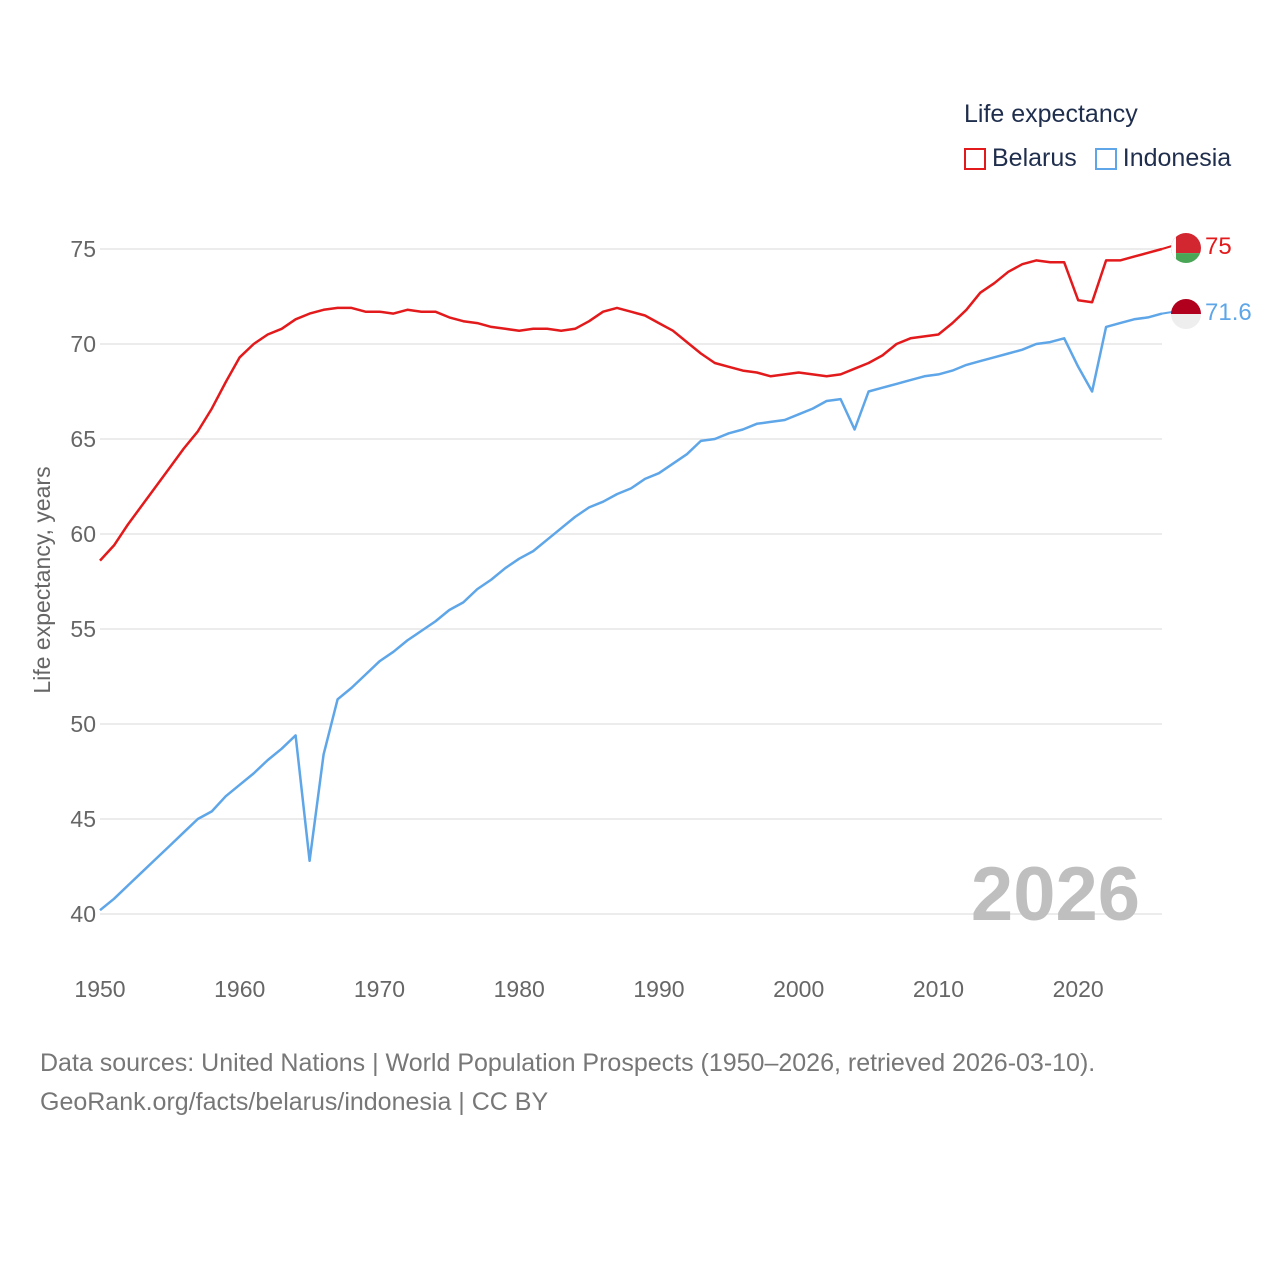 This screenshot has height=1280, width=1280. What do you see at coordinates (239, 989) in the screenshot?
I see `x-tick-label-1960: 1960` at bounding box center [239, 989].